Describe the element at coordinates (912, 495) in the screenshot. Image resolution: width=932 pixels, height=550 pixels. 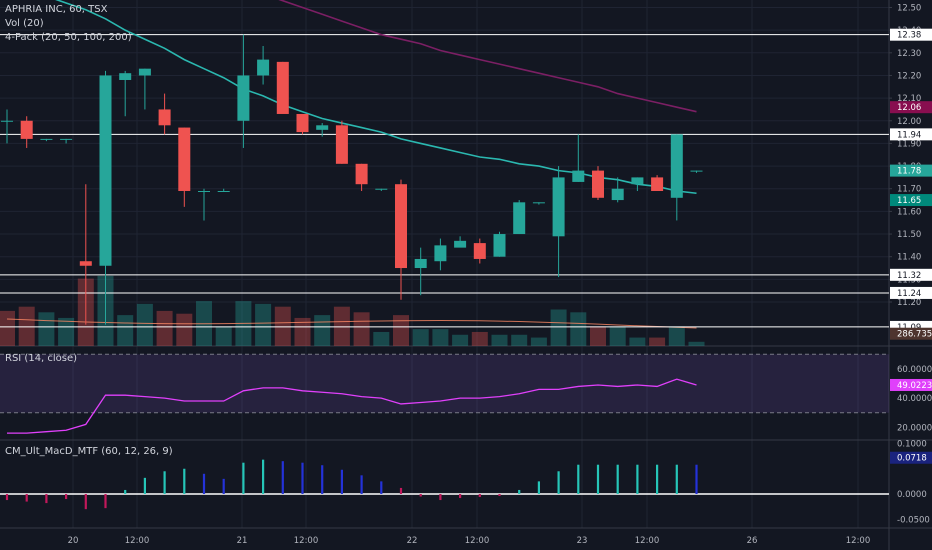
I see `macd-axis-label: 0.0000` at that location.